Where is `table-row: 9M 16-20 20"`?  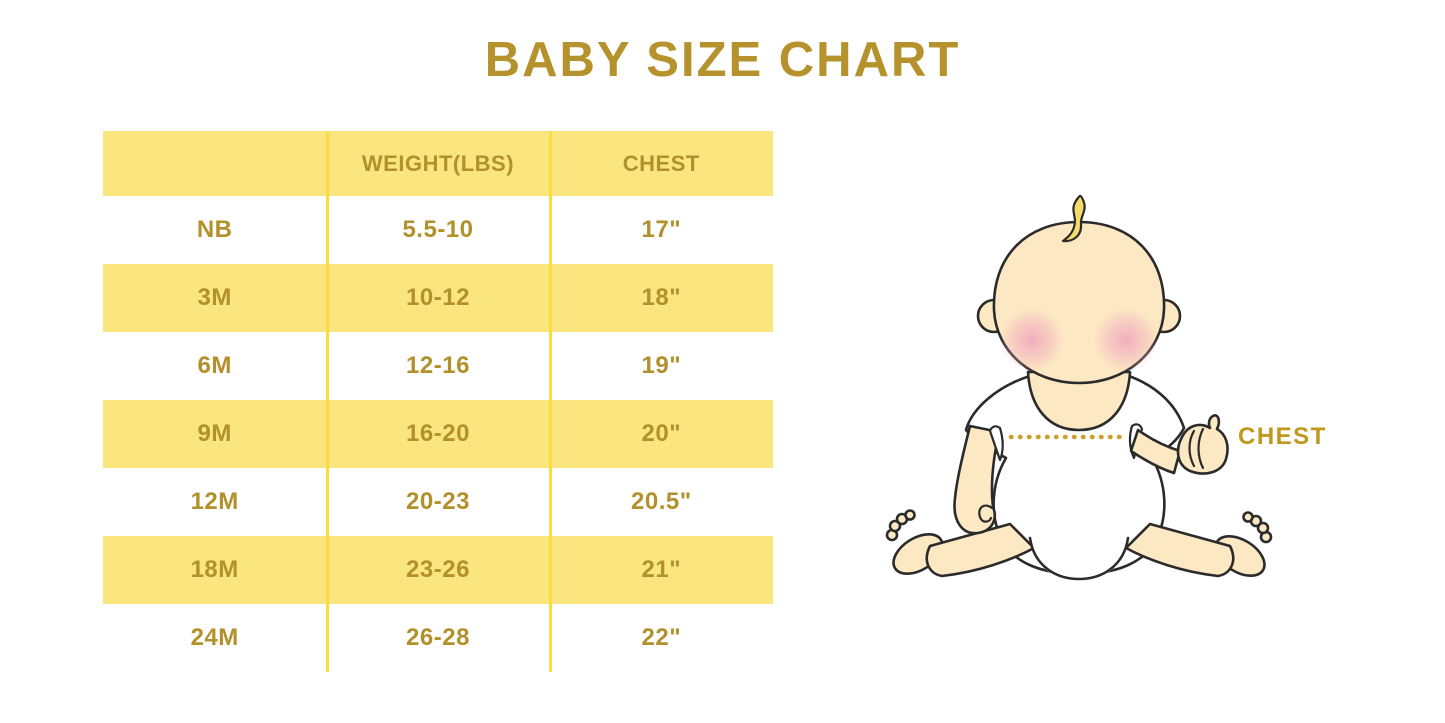 table-row: 9M 16-20 20" is located at coordinates (438, 434).